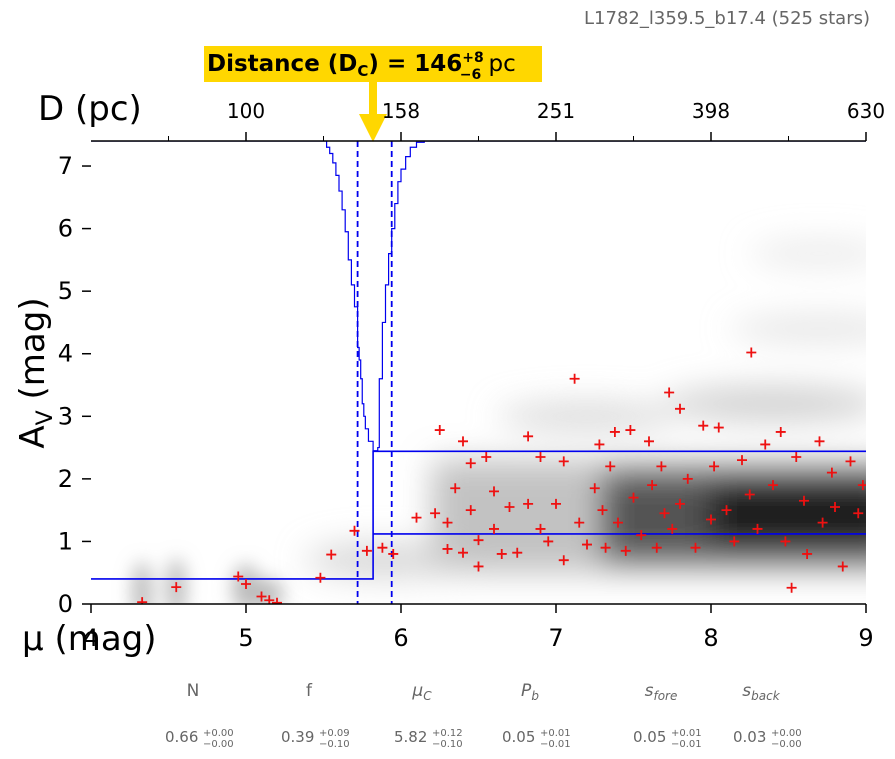 Image resolution: width=895 pixels, height=759 pixels. I want to click on y-tick-label: 7, so click(65, 166).